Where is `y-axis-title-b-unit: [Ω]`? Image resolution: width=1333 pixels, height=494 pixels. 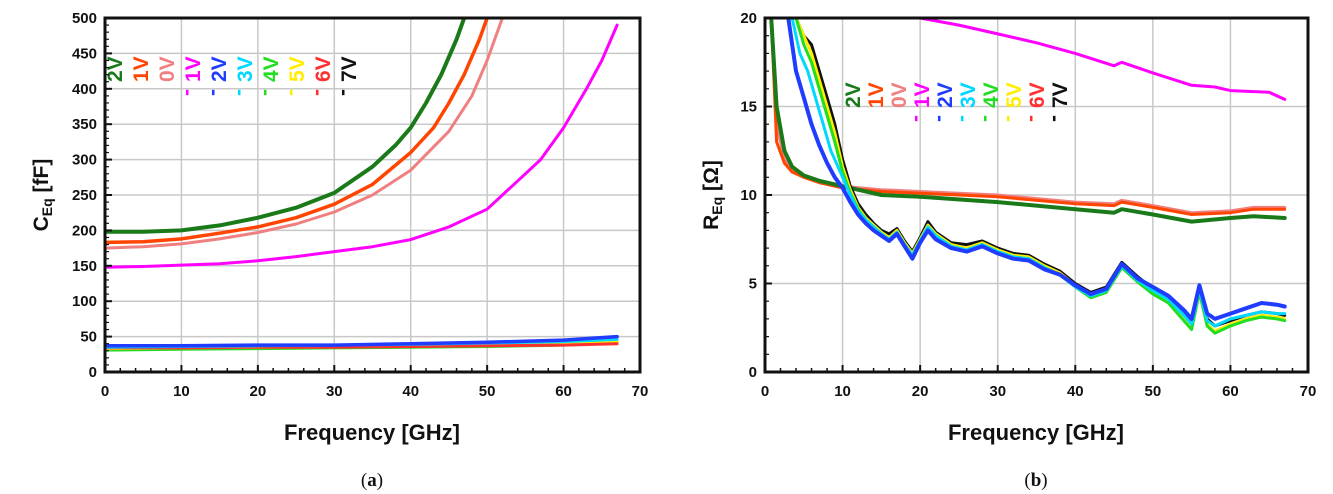
y-axis-title-b-unit: [Ω] is located at coordinates (711, 178).